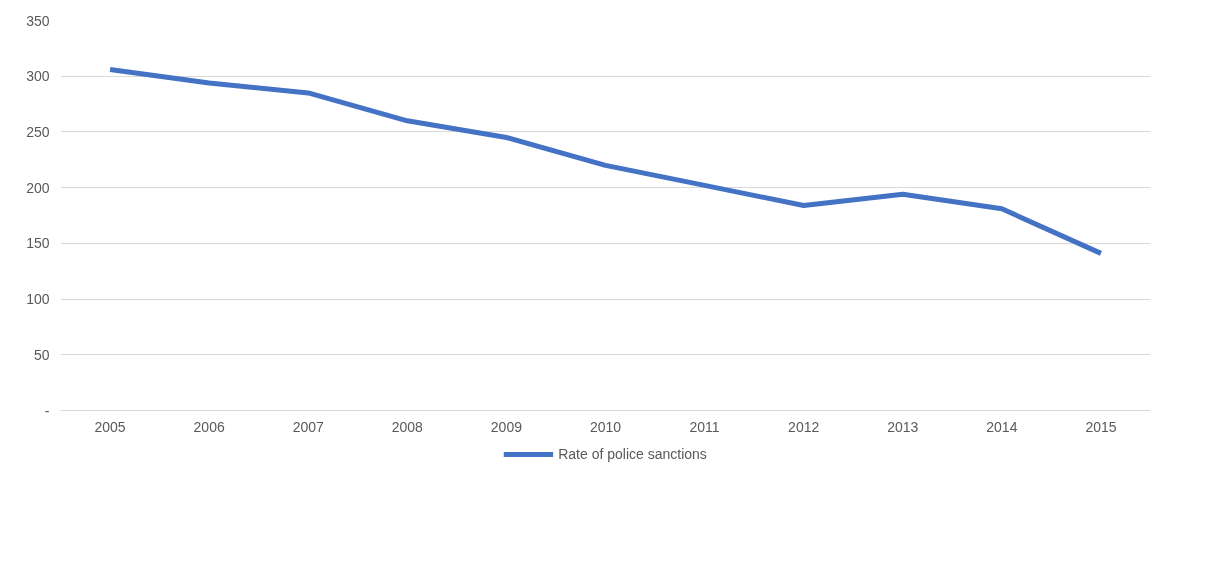 Image resolution: width=1211 pixels, height=577 pixels. What do you see at coordinates (38, 243) in the screenshot?
I see `y-tick-label: 150` at bounding box center [38, 243].